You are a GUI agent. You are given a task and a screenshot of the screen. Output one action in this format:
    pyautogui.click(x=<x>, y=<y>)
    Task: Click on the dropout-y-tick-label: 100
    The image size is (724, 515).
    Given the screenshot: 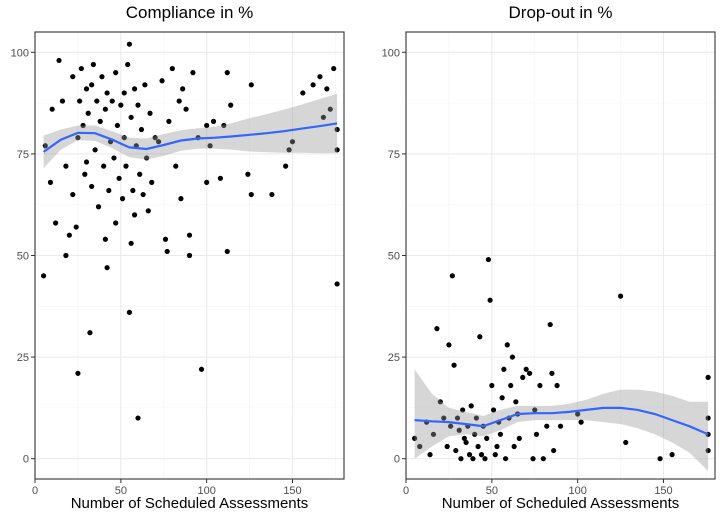 What is the action you would take?
    pyautogui.click(x=391, y=53)
    